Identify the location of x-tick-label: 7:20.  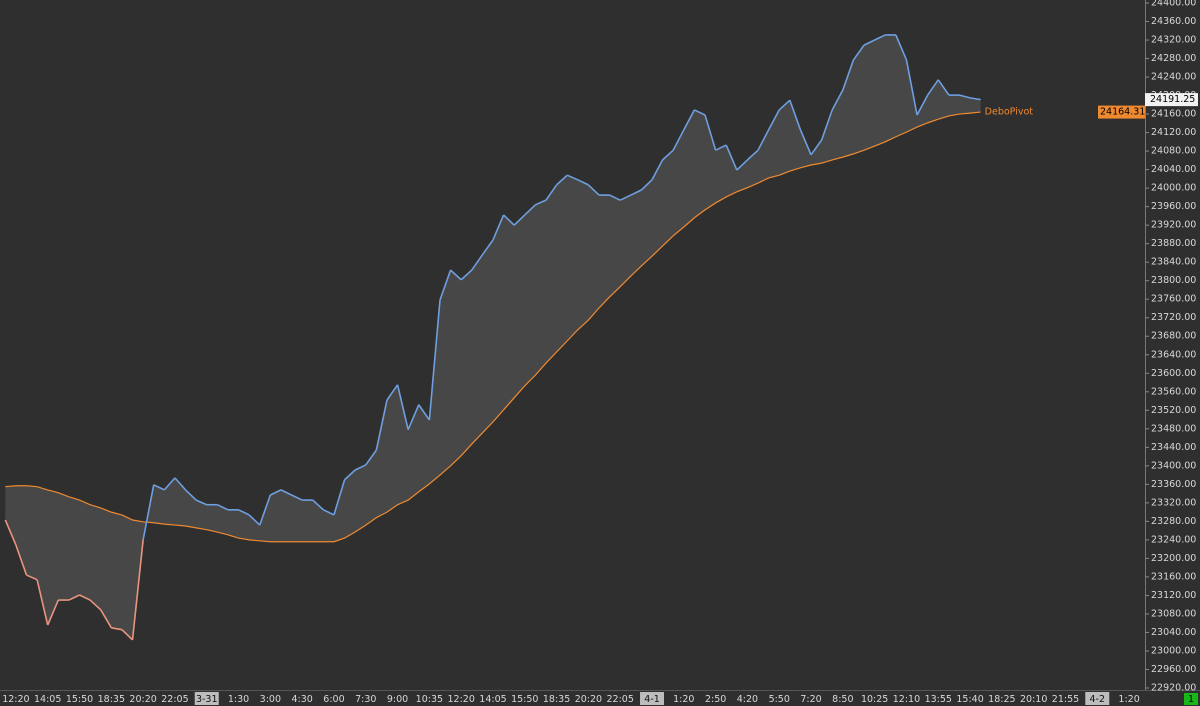
(810, 699).